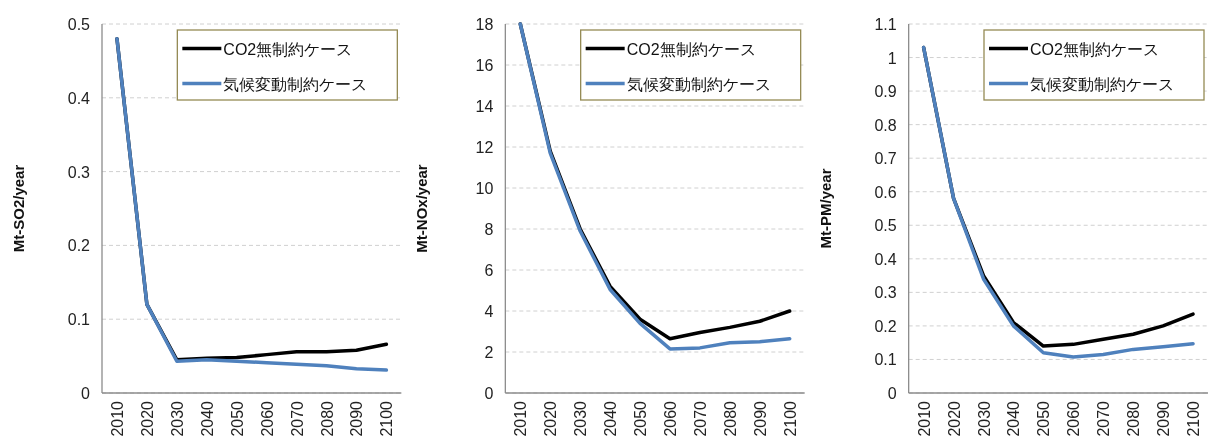 The height and width of the screenshot is (448, 1210). I want to click on y-tick-label: 6, so click(489, 270).